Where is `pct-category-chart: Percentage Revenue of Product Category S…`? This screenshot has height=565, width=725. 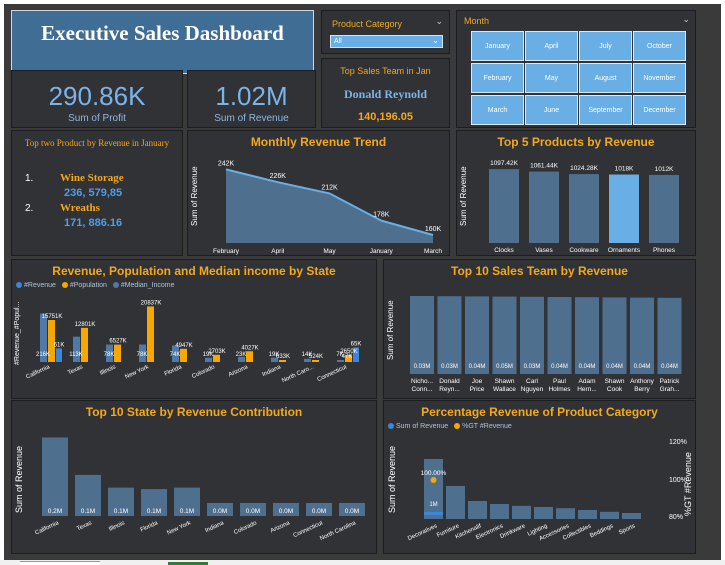 pct-category-chart: Percentage Revenue of Product Category S… is located at coordinates (539, 477).